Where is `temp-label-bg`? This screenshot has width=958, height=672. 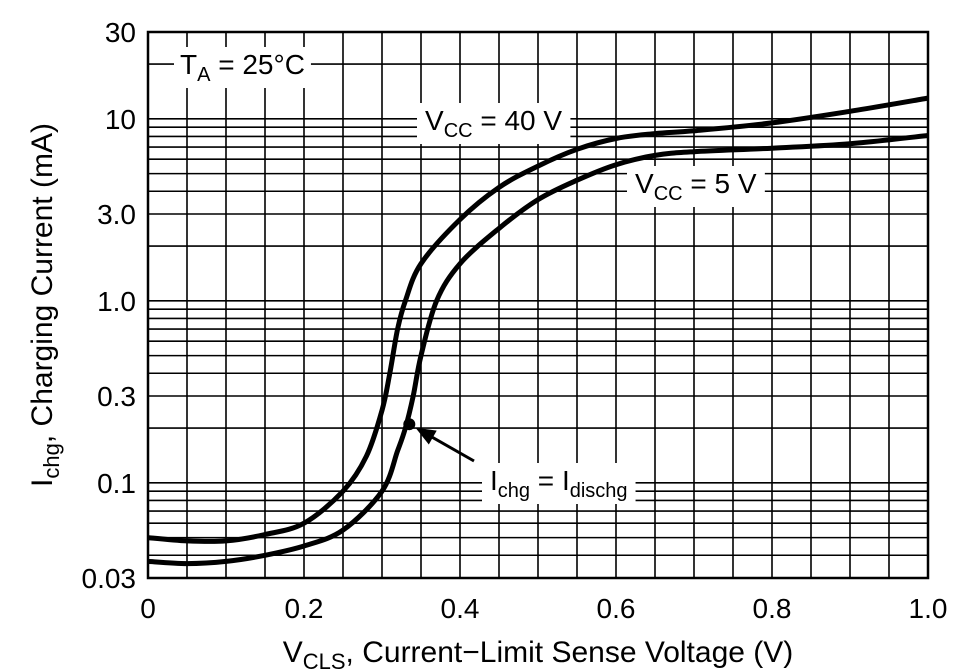 temp-label-bg is located at coordinates (242, 67).